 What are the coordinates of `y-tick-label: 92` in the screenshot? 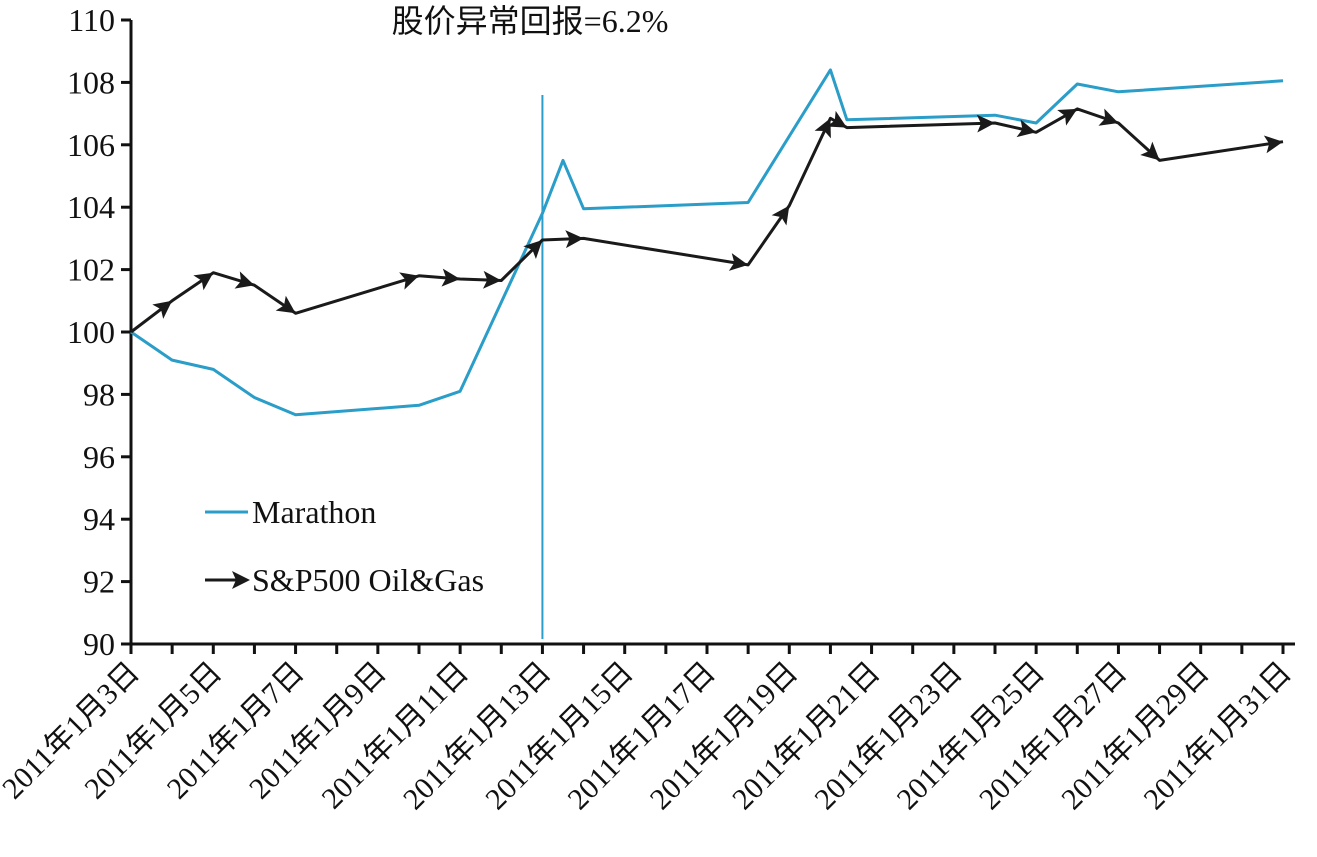 It's located at (99, 582).